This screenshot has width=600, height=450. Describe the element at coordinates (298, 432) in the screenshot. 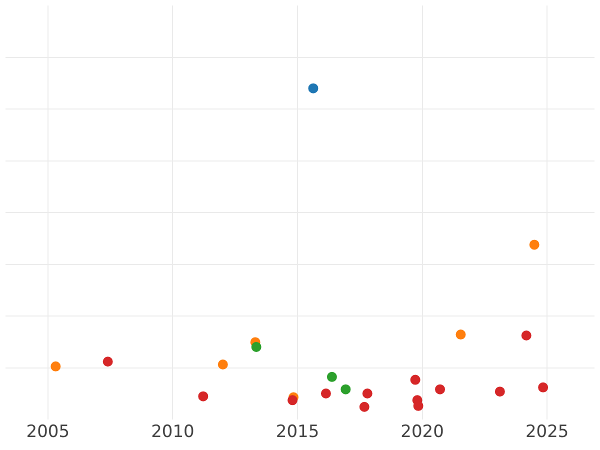

I see `x-tick-label: 2015` at that location.